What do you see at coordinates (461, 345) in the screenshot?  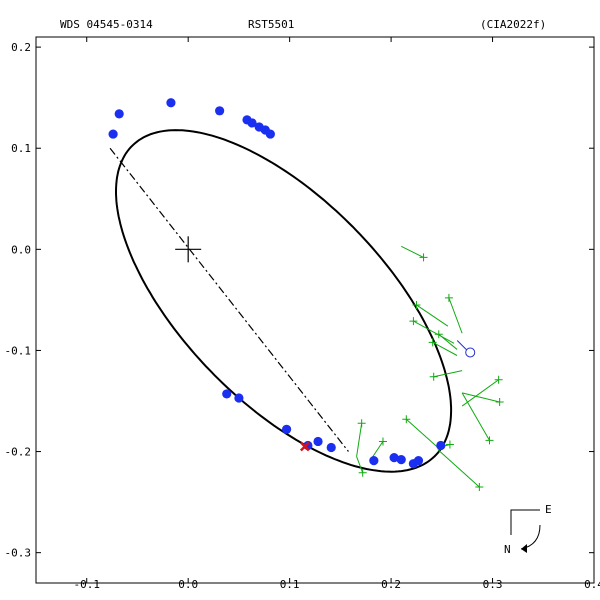 I see `predicted-connector` at bounding box center [461, 345].